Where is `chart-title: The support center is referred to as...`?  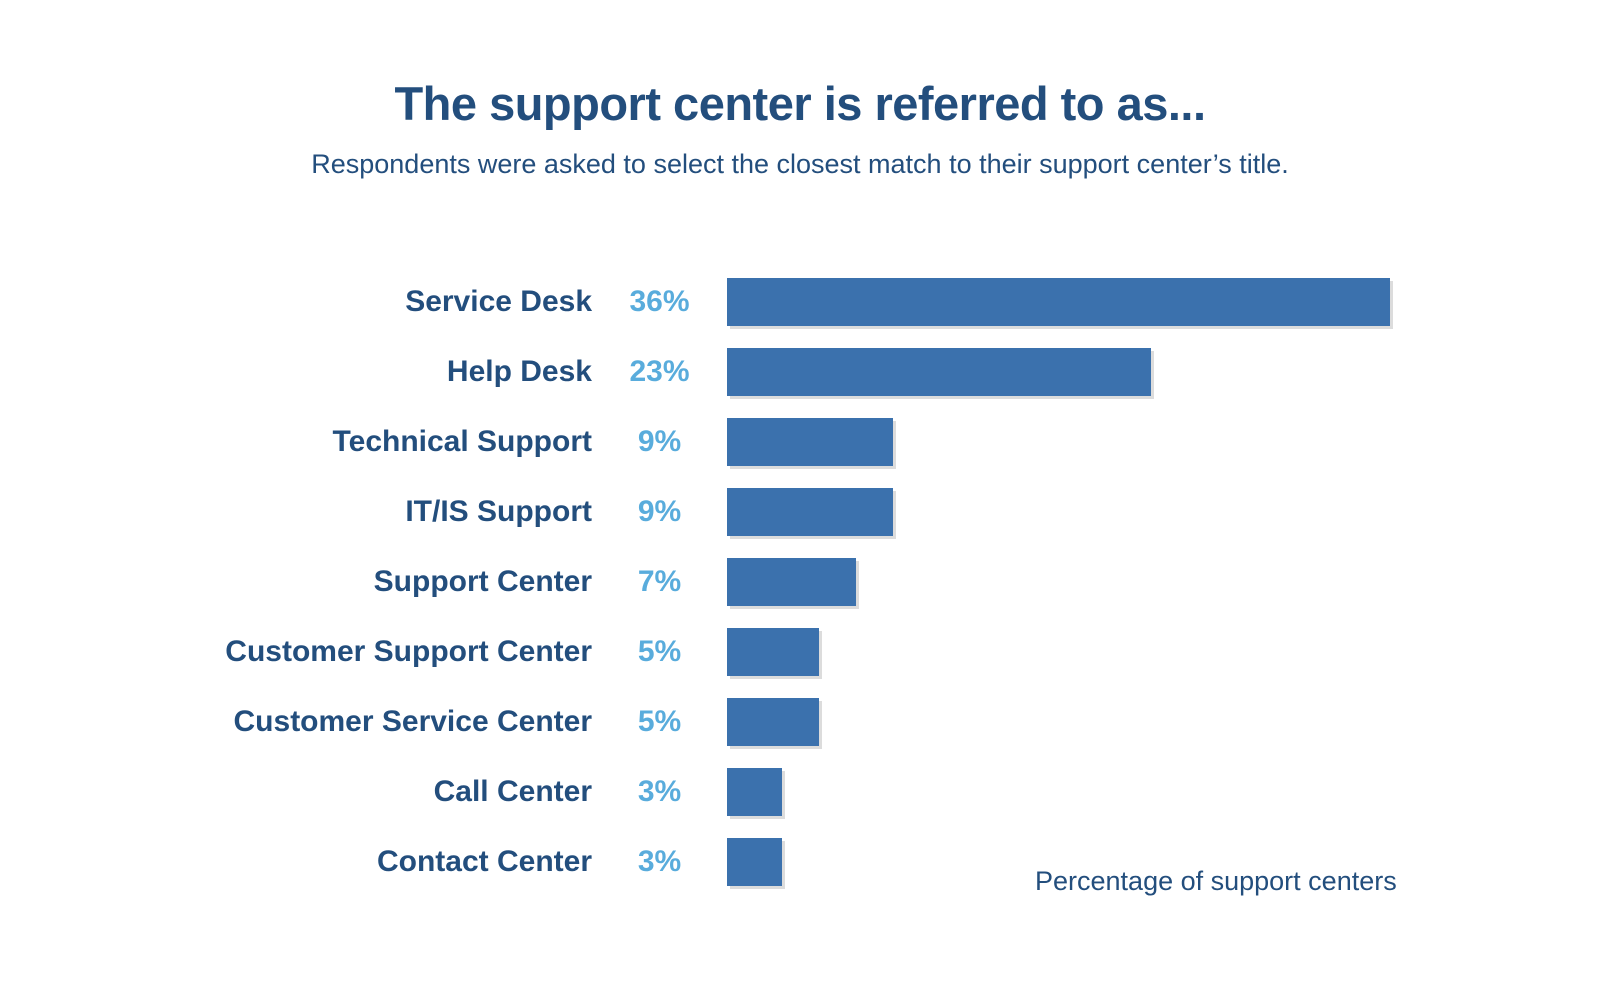 chart-title: The support center is referred to as... is located at coordinates (800, 103).